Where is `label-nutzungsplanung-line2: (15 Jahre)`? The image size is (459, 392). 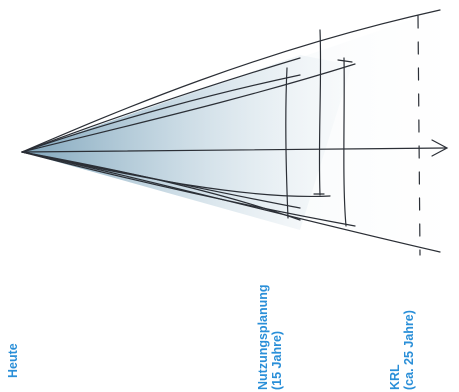 label-nutzungsplanung-line2: (15 Jahre) is located at coordinates (277, 360).